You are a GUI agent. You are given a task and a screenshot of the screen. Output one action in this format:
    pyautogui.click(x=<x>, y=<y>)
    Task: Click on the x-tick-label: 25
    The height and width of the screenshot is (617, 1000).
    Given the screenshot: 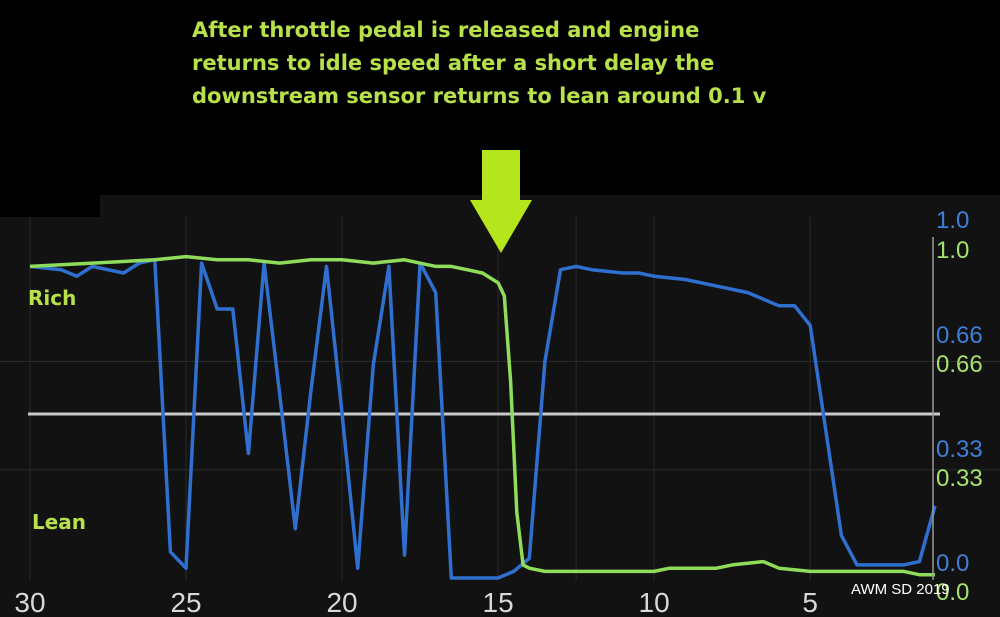 What is the action you would take?
    pyautogui.click(x=185, y=602)
    